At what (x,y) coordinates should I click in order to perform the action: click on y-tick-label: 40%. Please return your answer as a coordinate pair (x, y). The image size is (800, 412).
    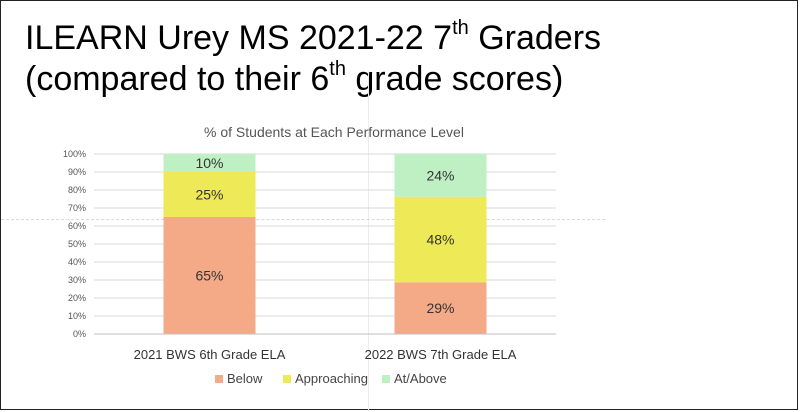
    Looking at the image, I should click on (77, 262).